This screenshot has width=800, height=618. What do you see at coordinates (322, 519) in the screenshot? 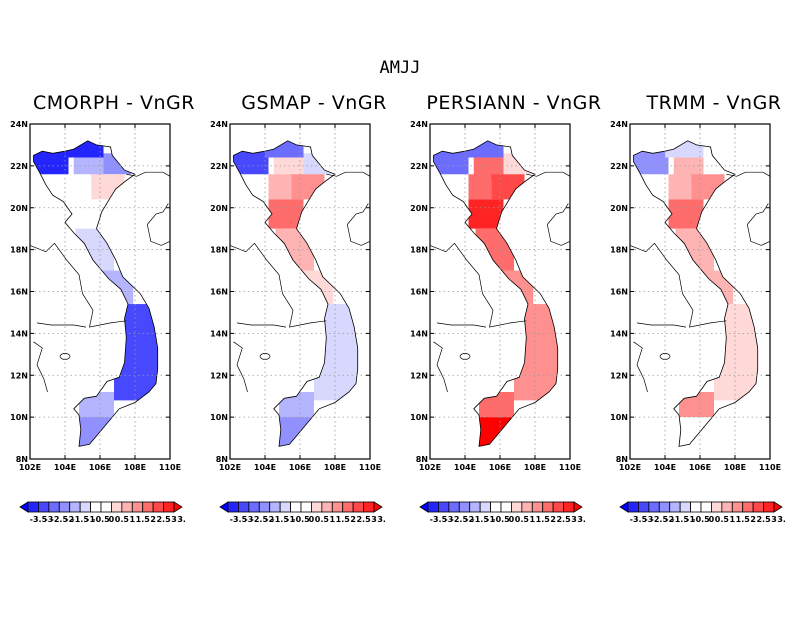
I see `colorbar-label: 0.5` at bounding box center [322, 519].